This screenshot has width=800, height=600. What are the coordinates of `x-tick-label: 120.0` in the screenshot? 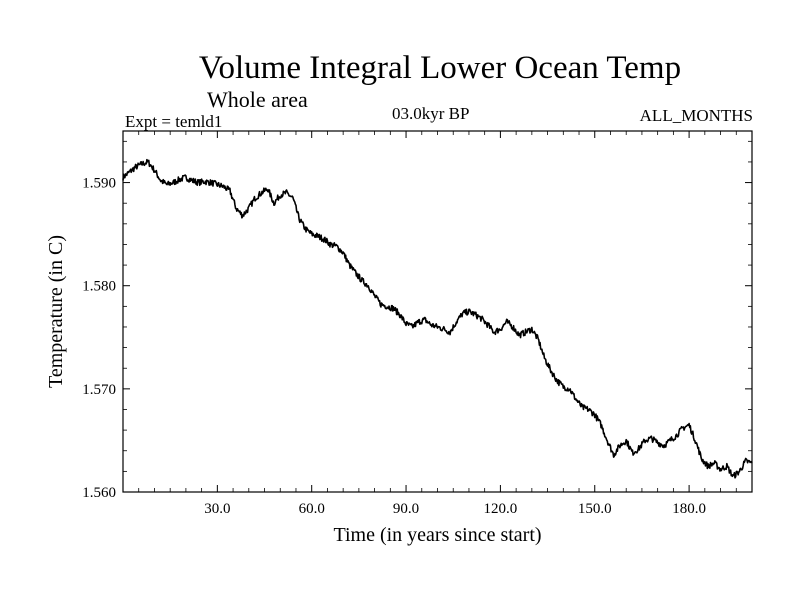 It's located at (501, 509).